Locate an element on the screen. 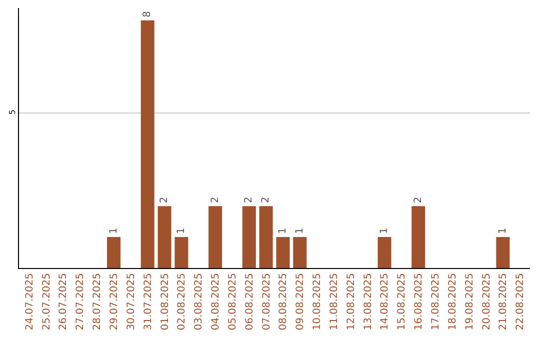  x-tick-label: 21.08.2025 is located at coordinates (504, 301).